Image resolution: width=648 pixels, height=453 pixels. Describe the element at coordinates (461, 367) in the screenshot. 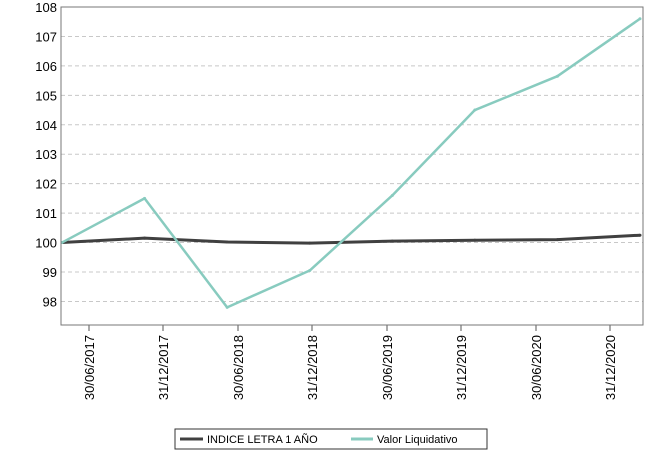

I see `x-tick-label: 31/12/2019` at that location.